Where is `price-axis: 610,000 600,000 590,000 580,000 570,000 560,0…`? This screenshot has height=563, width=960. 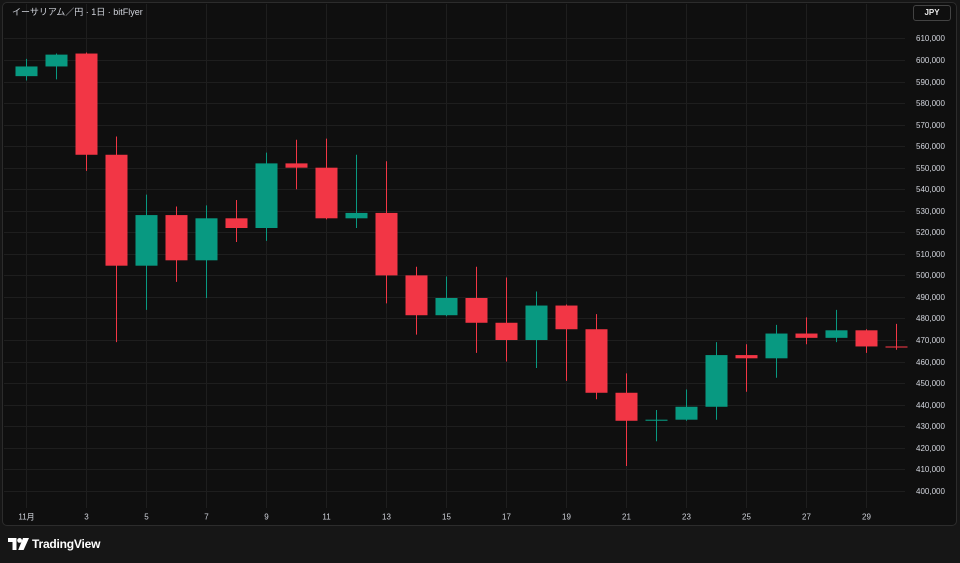
price-axis: 610,000 600,000 590,000 580,000 570,000 560,0… is located at coordinates (930, 265).